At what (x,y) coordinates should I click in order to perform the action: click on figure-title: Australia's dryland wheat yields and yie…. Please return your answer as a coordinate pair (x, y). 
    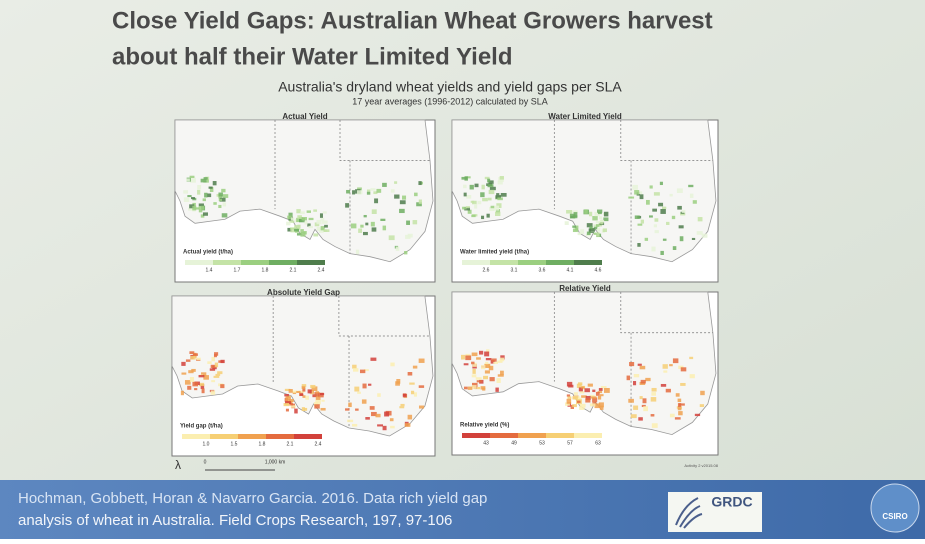
    Looking at the image, I should click on (450, 87).